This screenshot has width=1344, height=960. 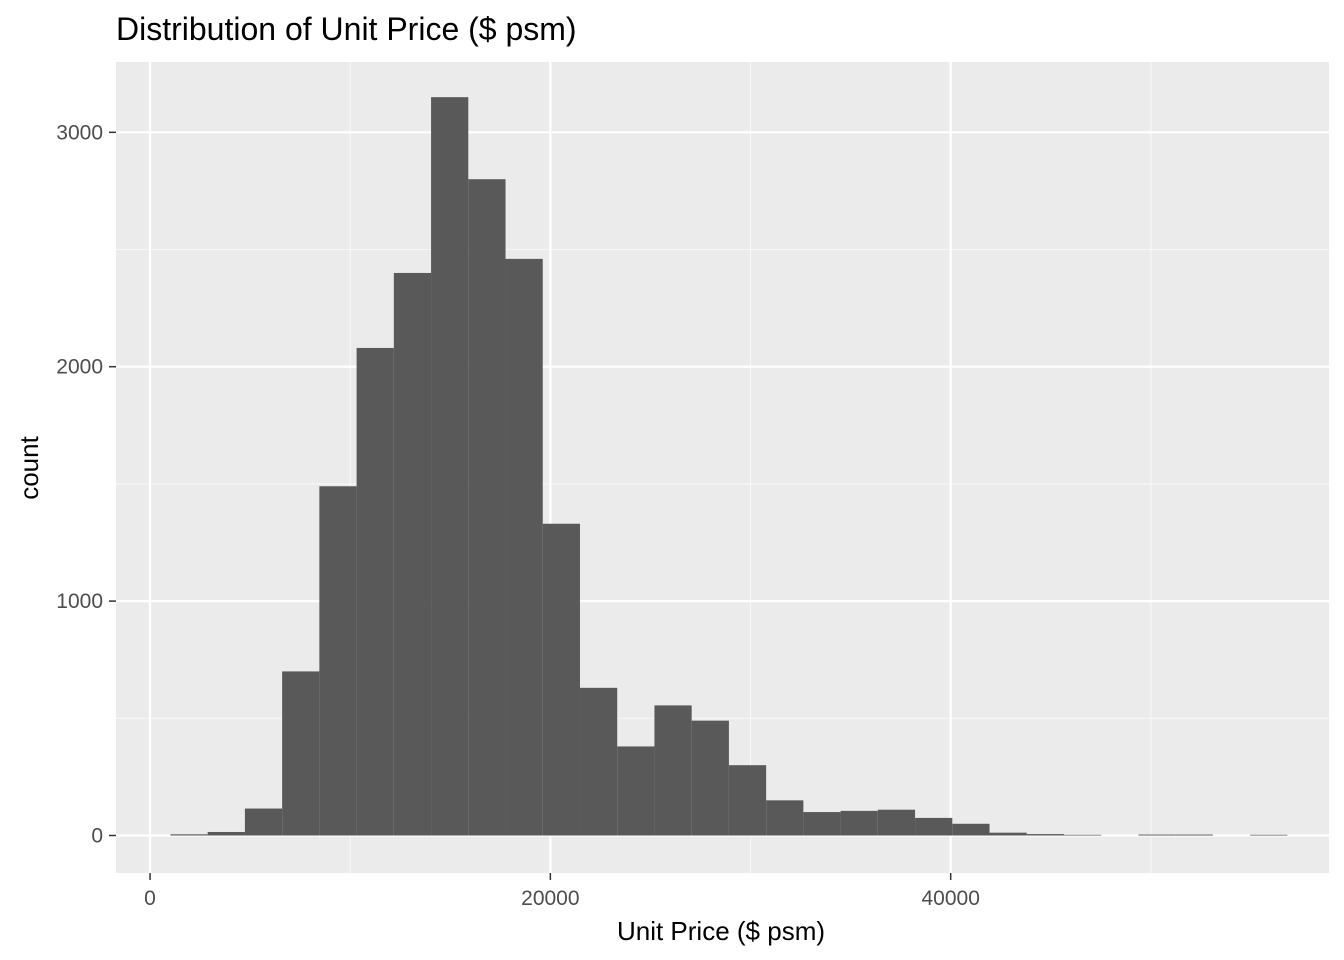 What do you see at coordinates (29, 467) in the screenshot?
I see `y-axis-title: count` at bounding box center [29, 467].